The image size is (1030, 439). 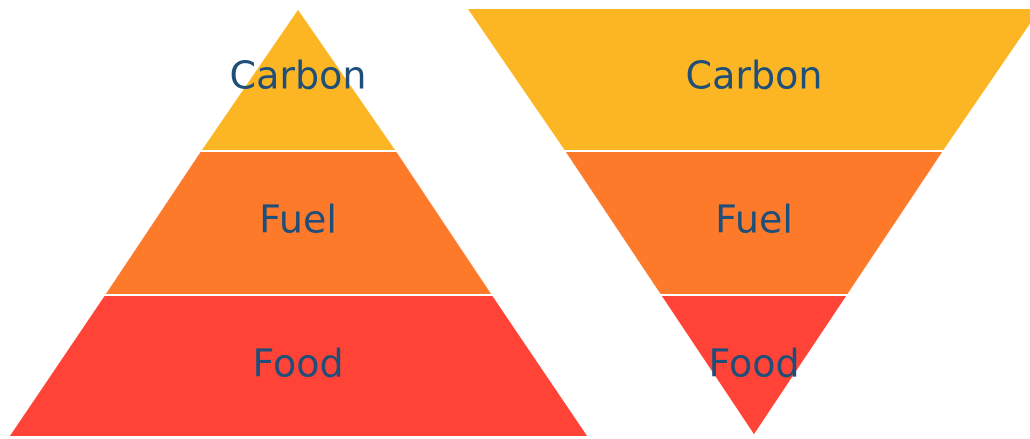 I want to click on inverted-pyramid-label-food: Food, so click(x=753, y=364).